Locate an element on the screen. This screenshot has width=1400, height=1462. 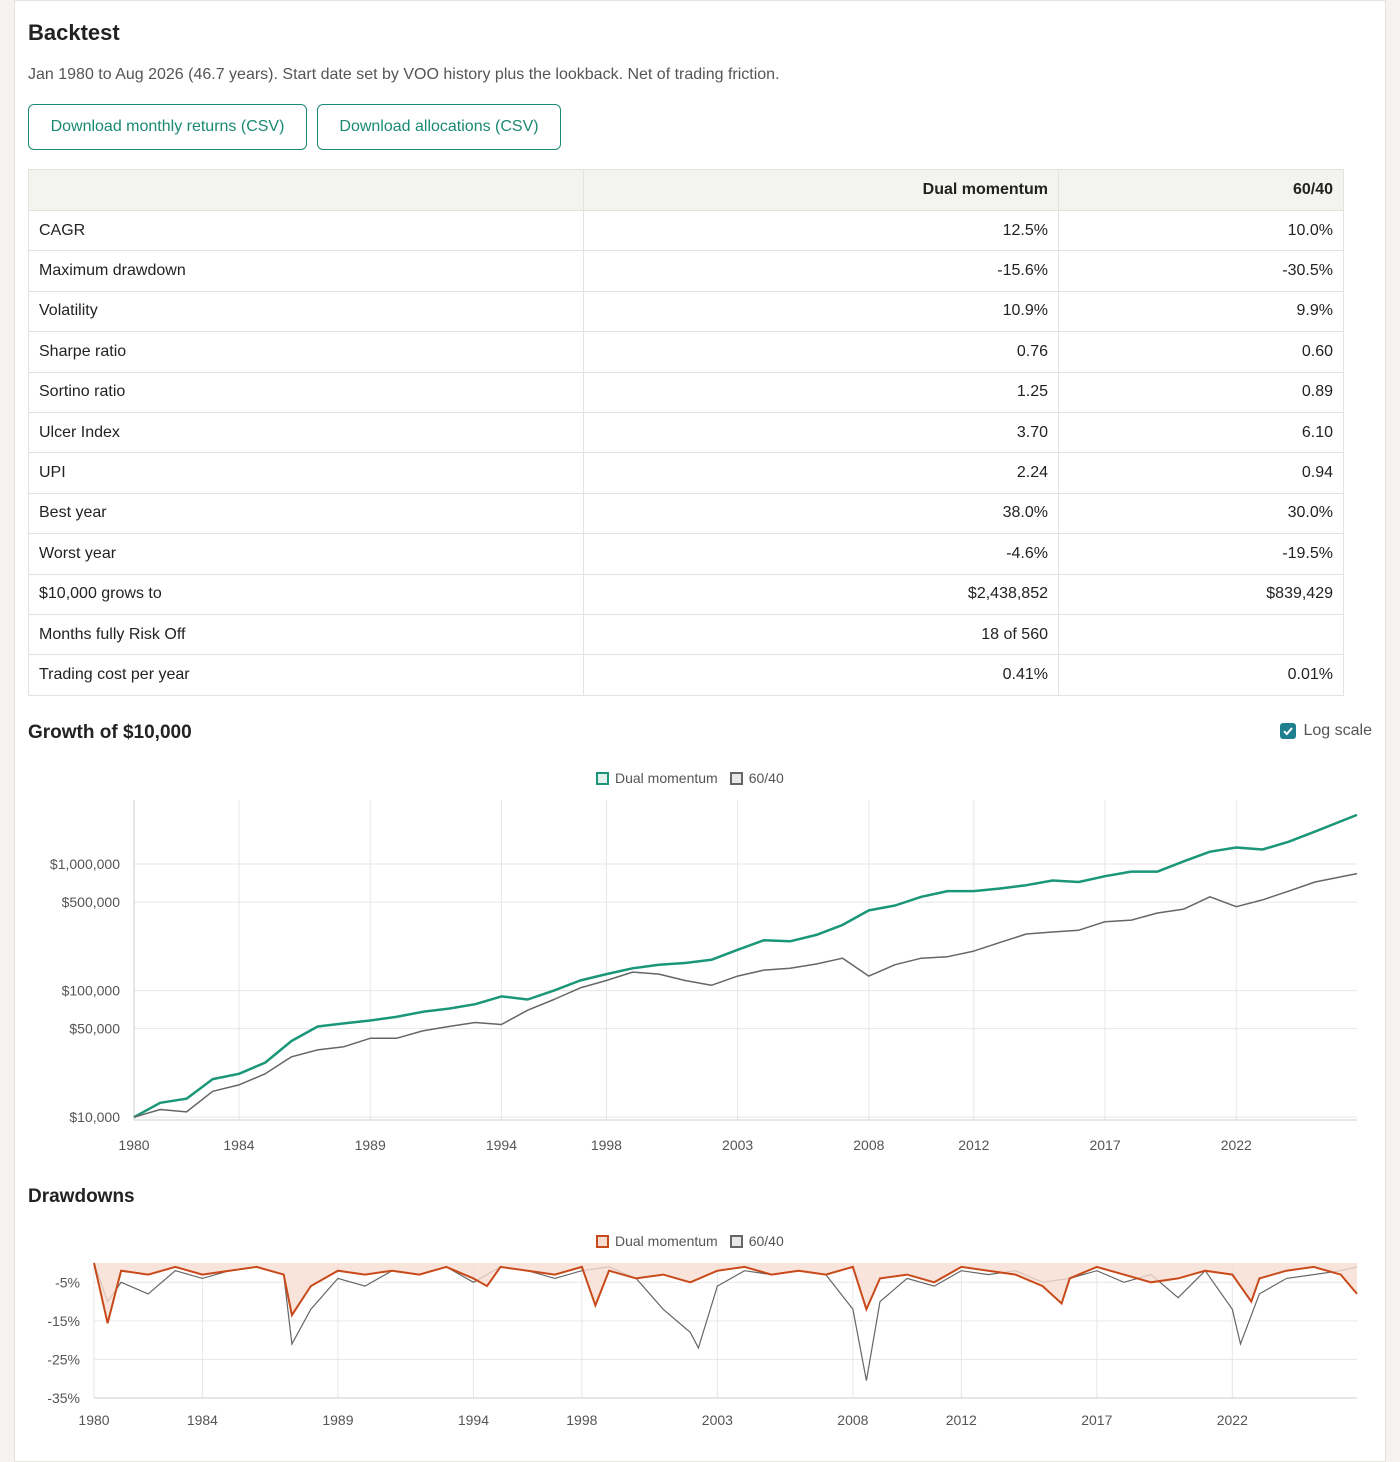
legend-label-dd-dual-momentum: Dual momentum is located at coordinates (666, 1241).